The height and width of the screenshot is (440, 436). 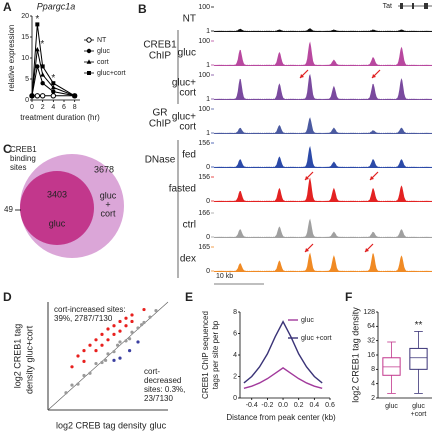 I want to click on group-label: ChIP, so click(x=160, y=56).